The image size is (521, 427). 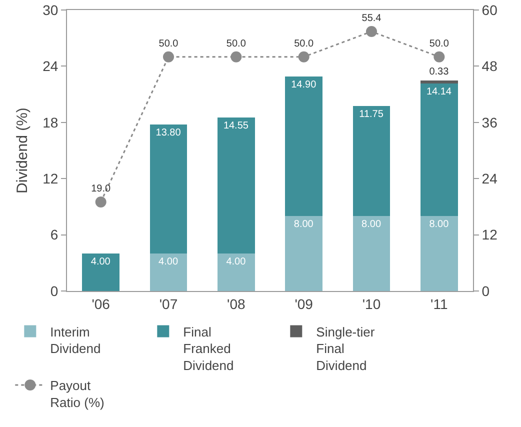 What do you see at coordinates (439, 304) in the screenshot?
I see `x-tick-label: '11` at bounding box center [439, 304].